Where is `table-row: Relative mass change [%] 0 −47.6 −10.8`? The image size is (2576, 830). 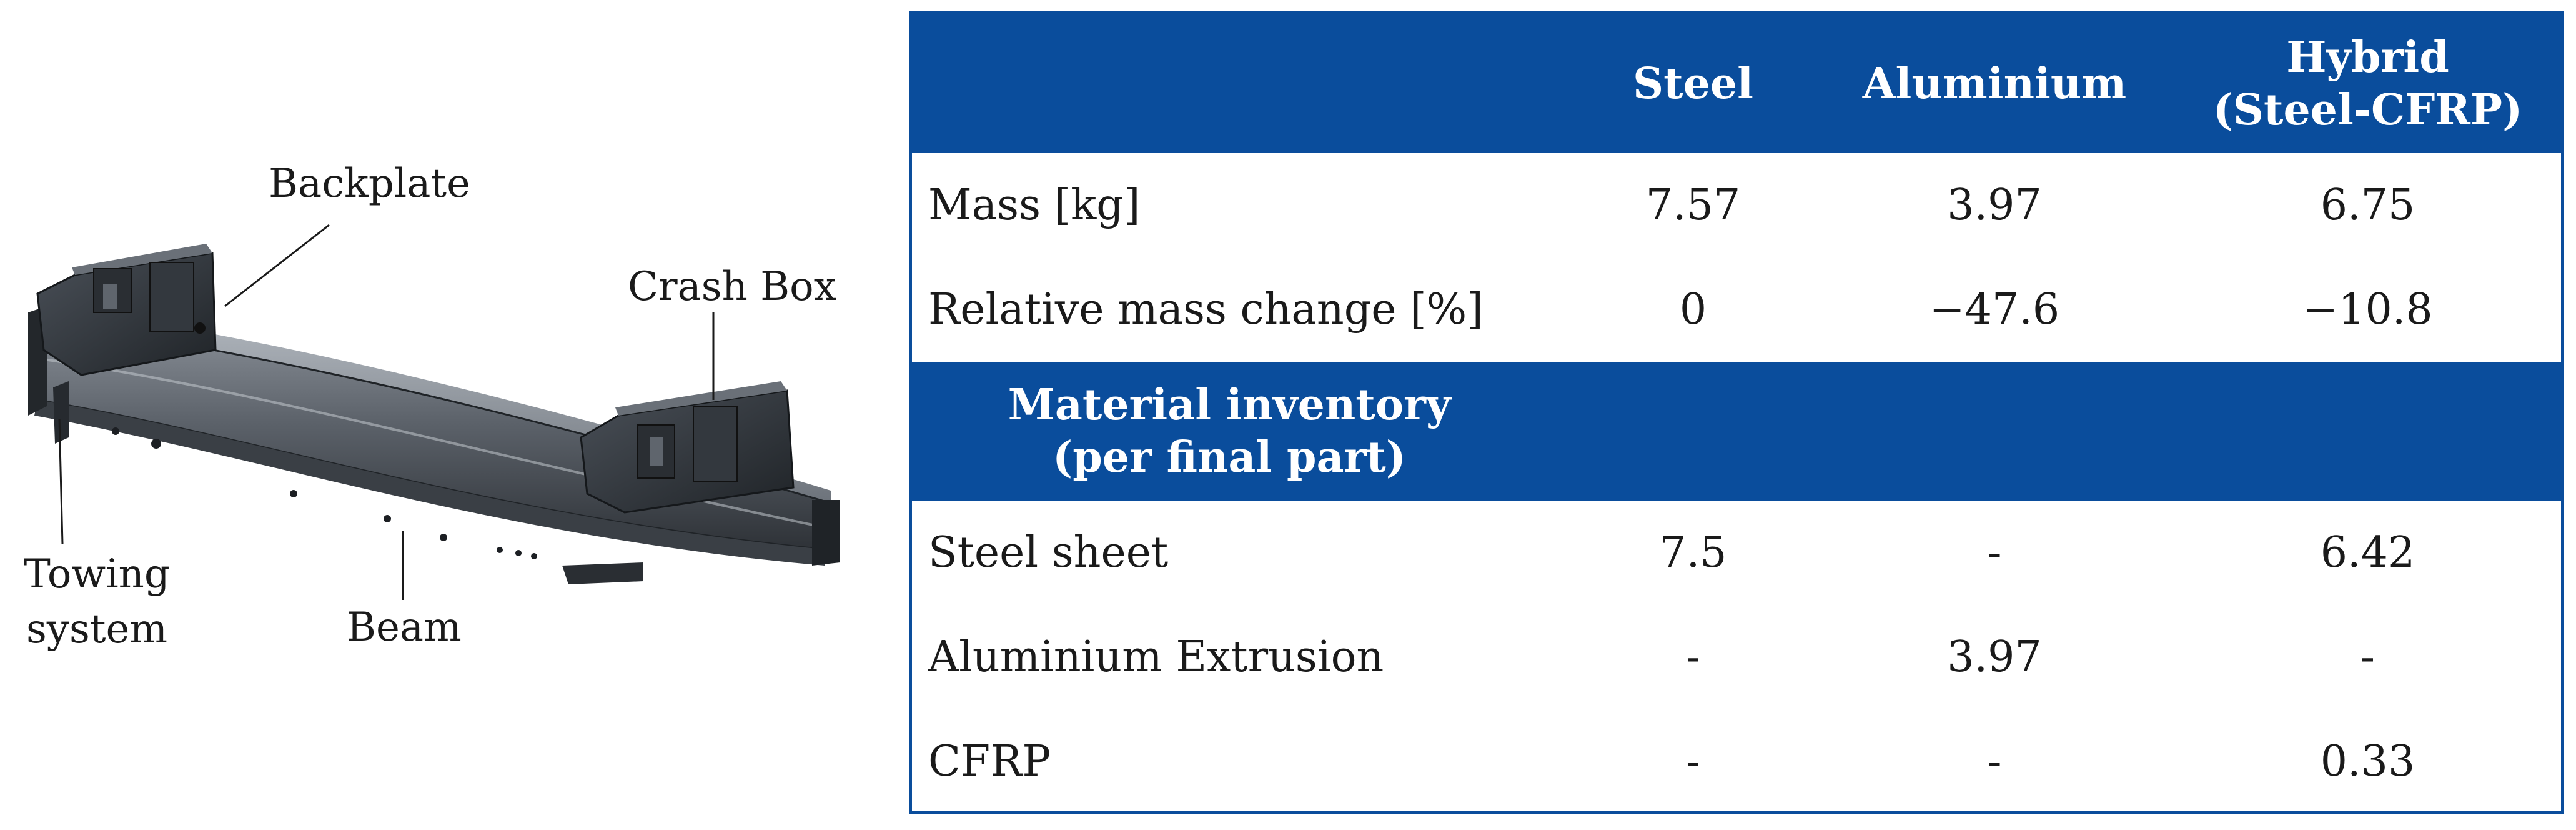 table-row: Relative mass change [%] 0 −47.6 −10.8 is located at coordinates (1736, 310).